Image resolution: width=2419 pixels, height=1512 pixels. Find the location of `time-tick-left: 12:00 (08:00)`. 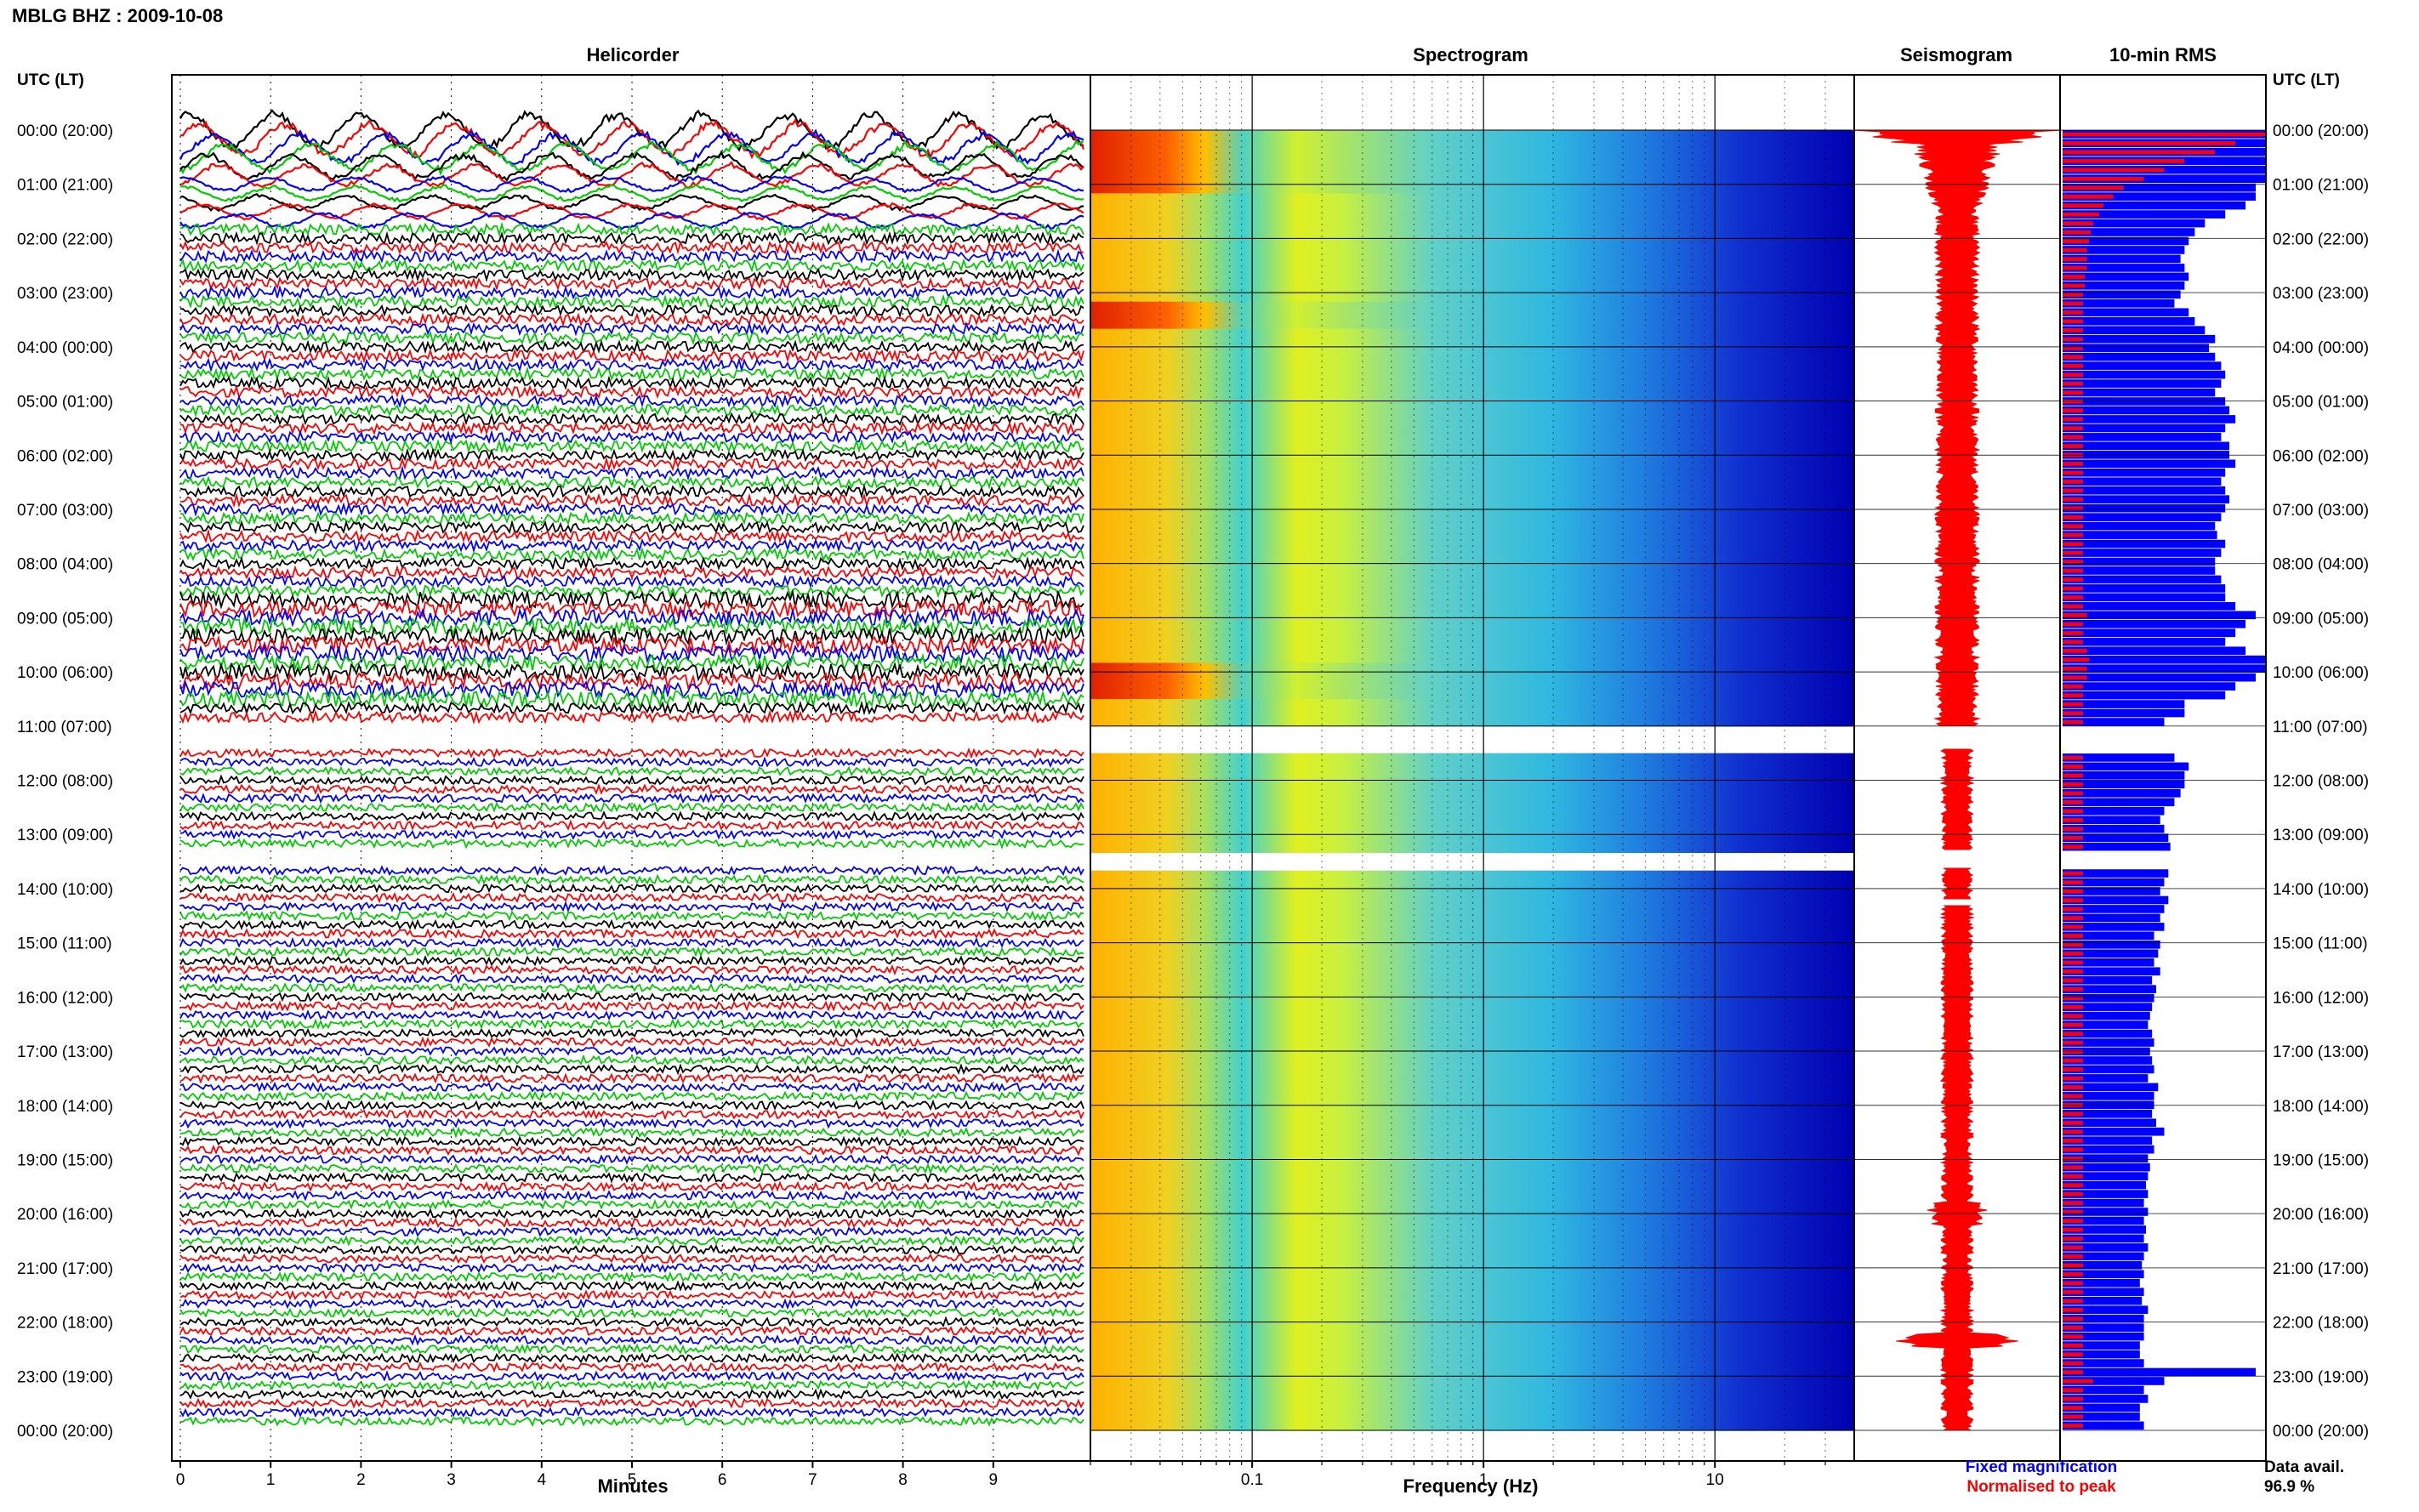

time-tick-left: 12:00 (08:00) is located at coordinates (65, 782).